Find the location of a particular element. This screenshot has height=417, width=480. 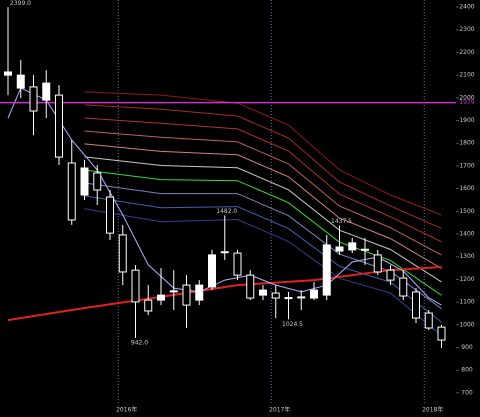

y-tick-label: 2000 is located at coordinates (466, 97).